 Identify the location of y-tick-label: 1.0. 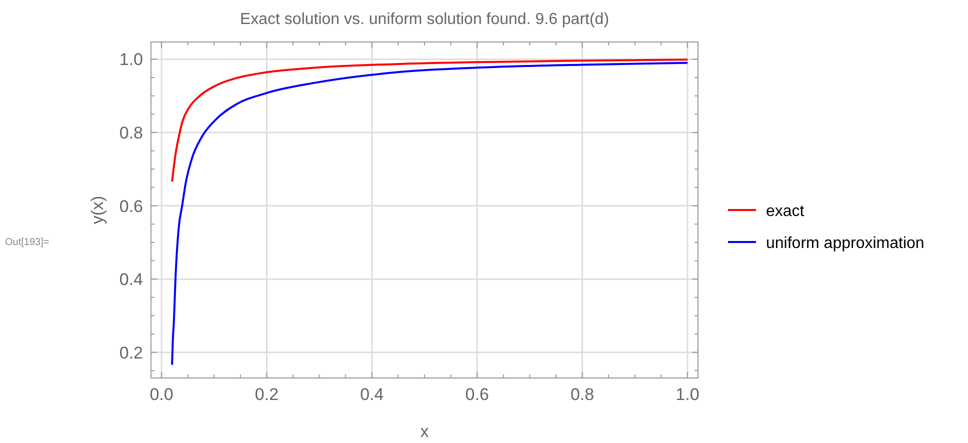
(131, 60).